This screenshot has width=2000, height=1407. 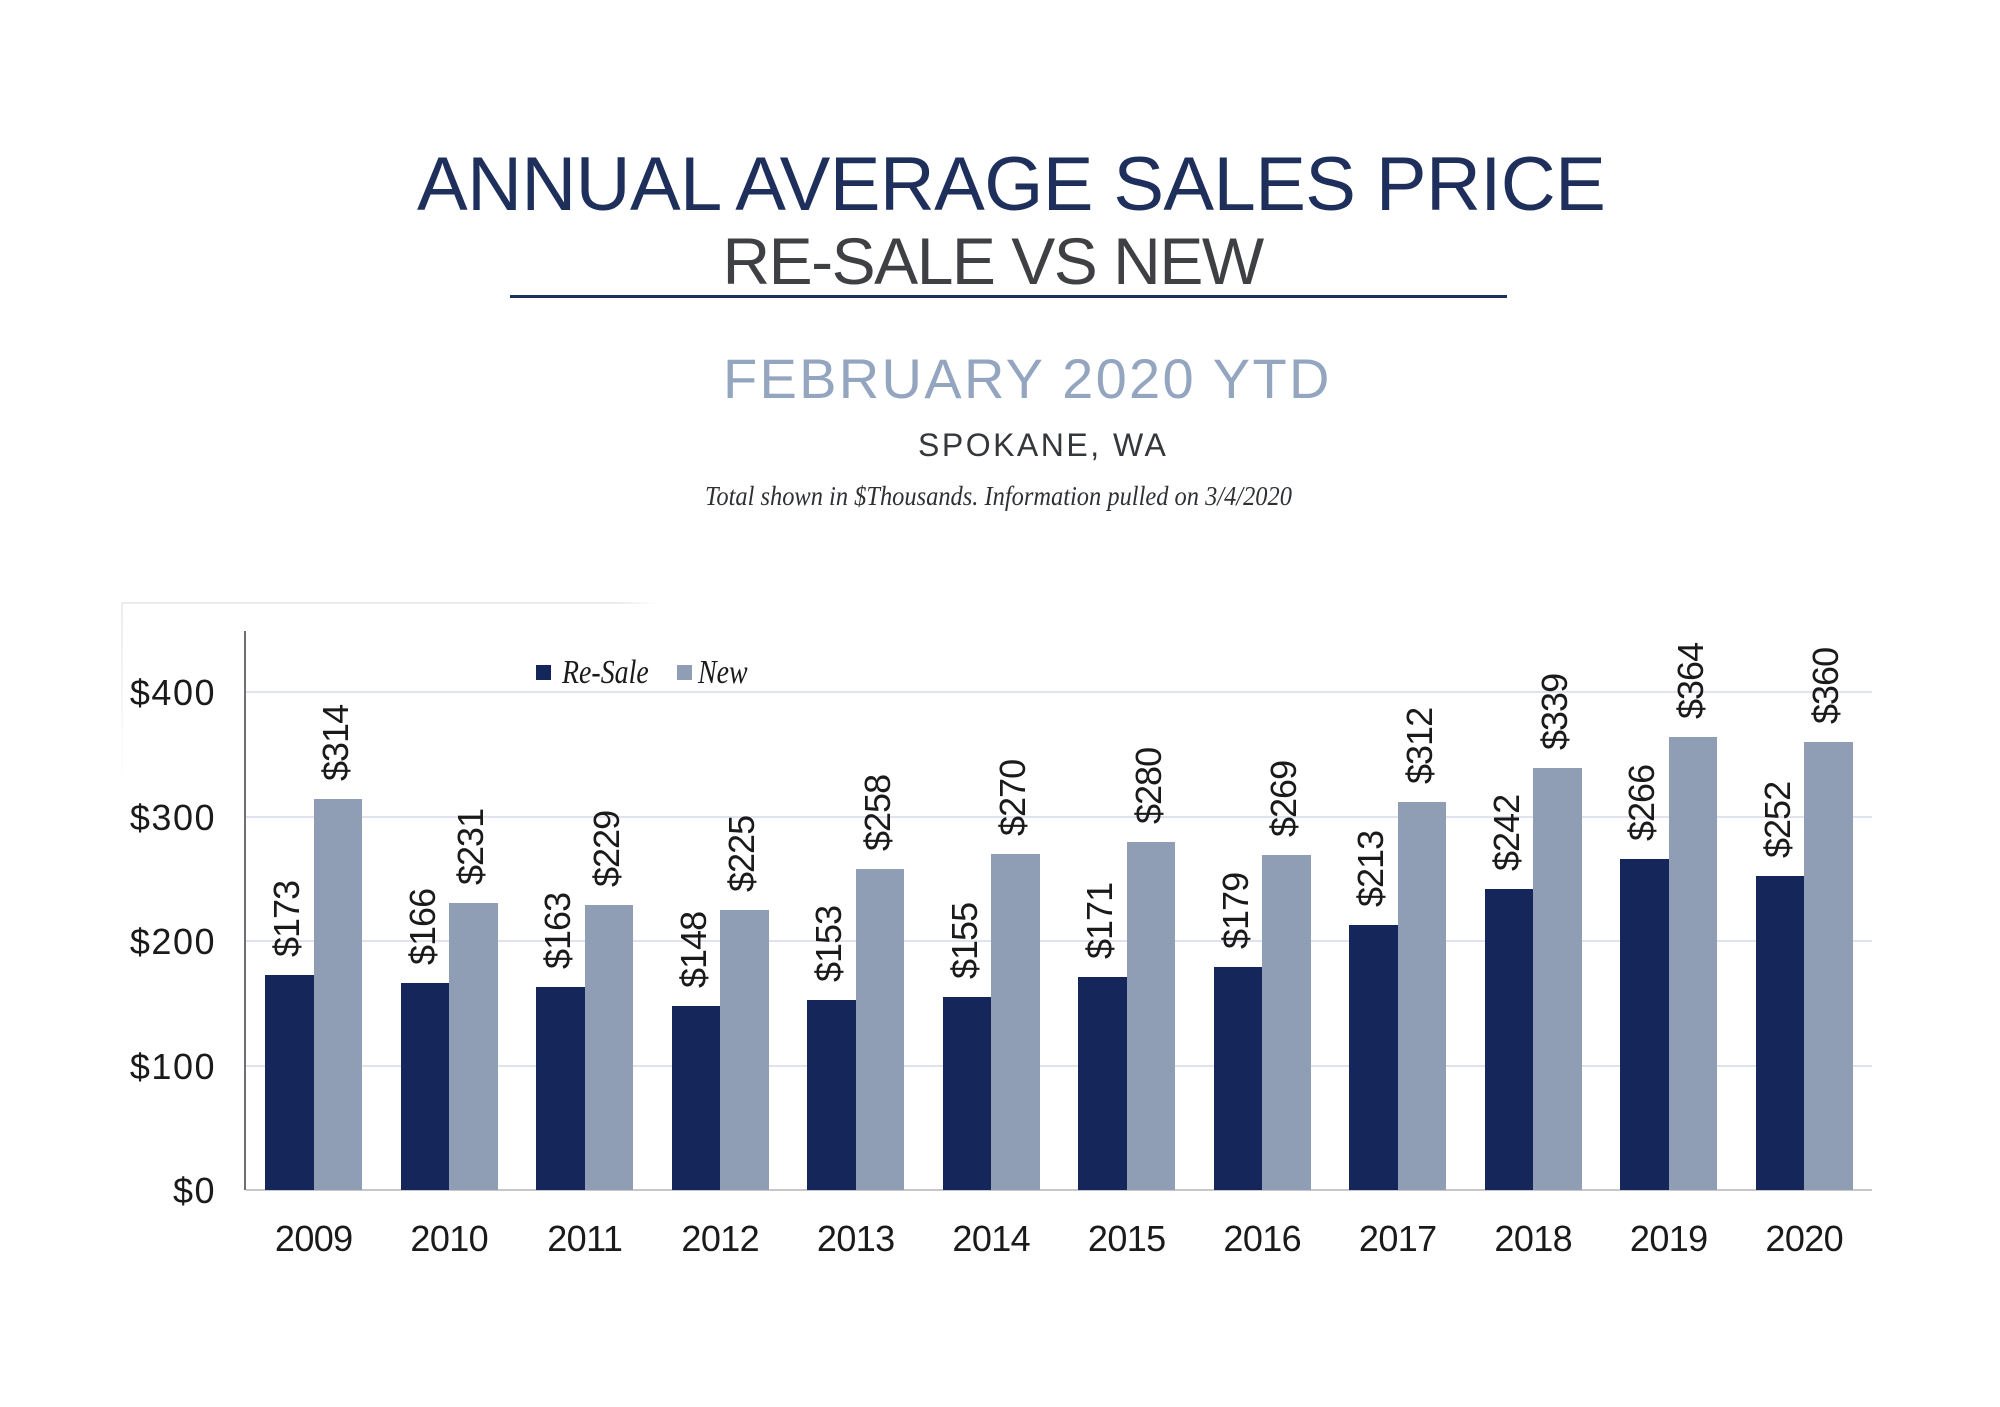 What do you see at coordinates (449, 1238) in the screenshot?
I see `x-axis-label-2010: 2010` at bounding box center [449, 1238].